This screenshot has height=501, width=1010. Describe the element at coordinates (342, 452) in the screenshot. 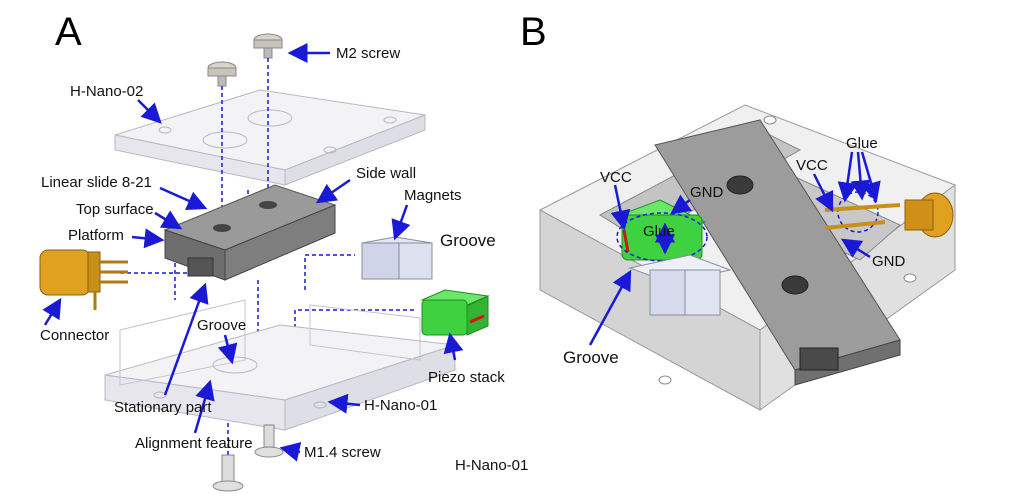

I see `label-m1-4-screw: M1.4 screw` at that location.